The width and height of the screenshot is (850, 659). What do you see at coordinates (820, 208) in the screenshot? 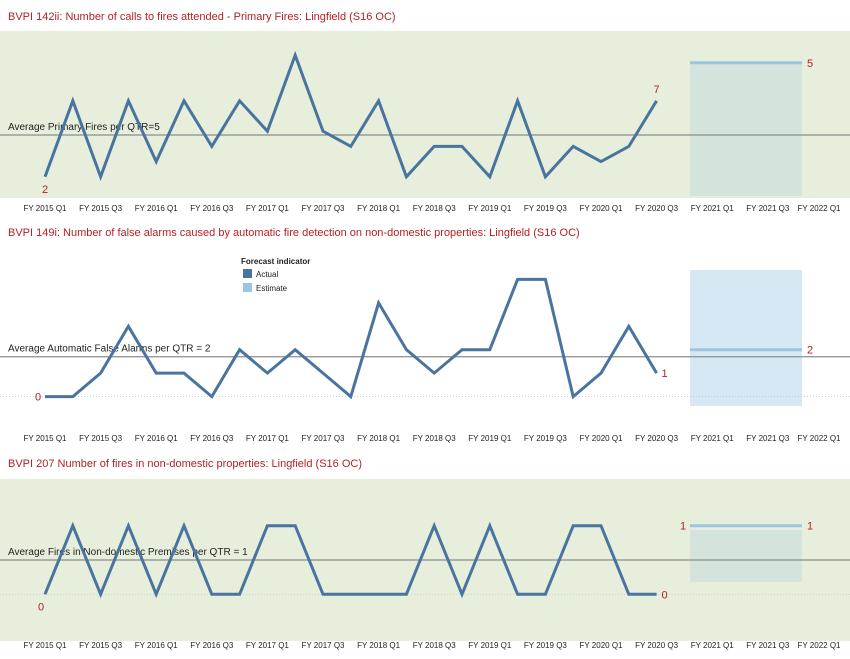
I see `chart1-x-tick: FY 2022 Q1` at bounding box center [820, 208].